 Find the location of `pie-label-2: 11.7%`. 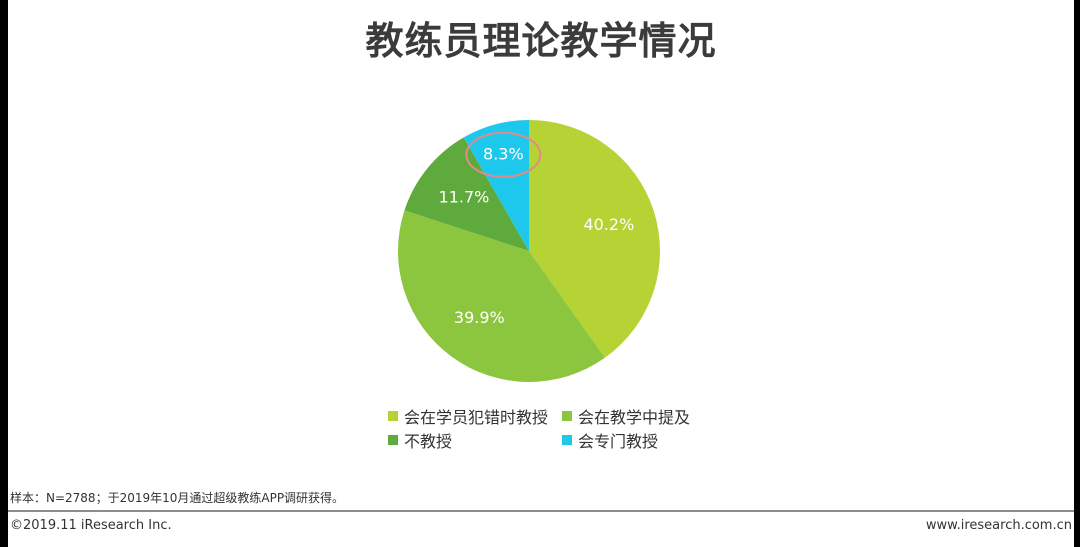

pie-label-2: 11.7% is located at coordinates (464, 197).